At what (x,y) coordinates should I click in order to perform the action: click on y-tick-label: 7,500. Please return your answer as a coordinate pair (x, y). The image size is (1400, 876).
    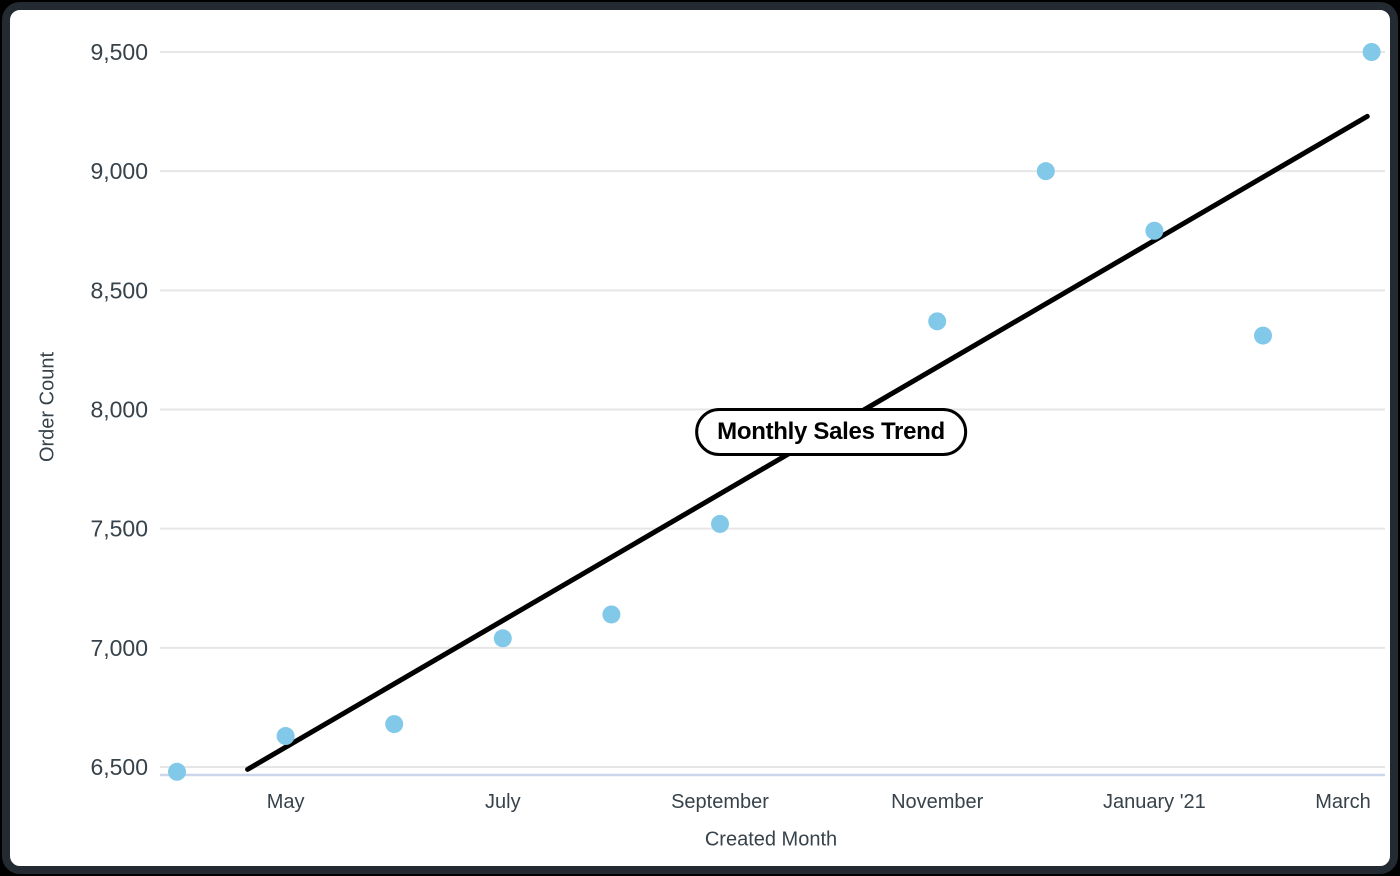
    Looking at the image, I should click on (119, 529).